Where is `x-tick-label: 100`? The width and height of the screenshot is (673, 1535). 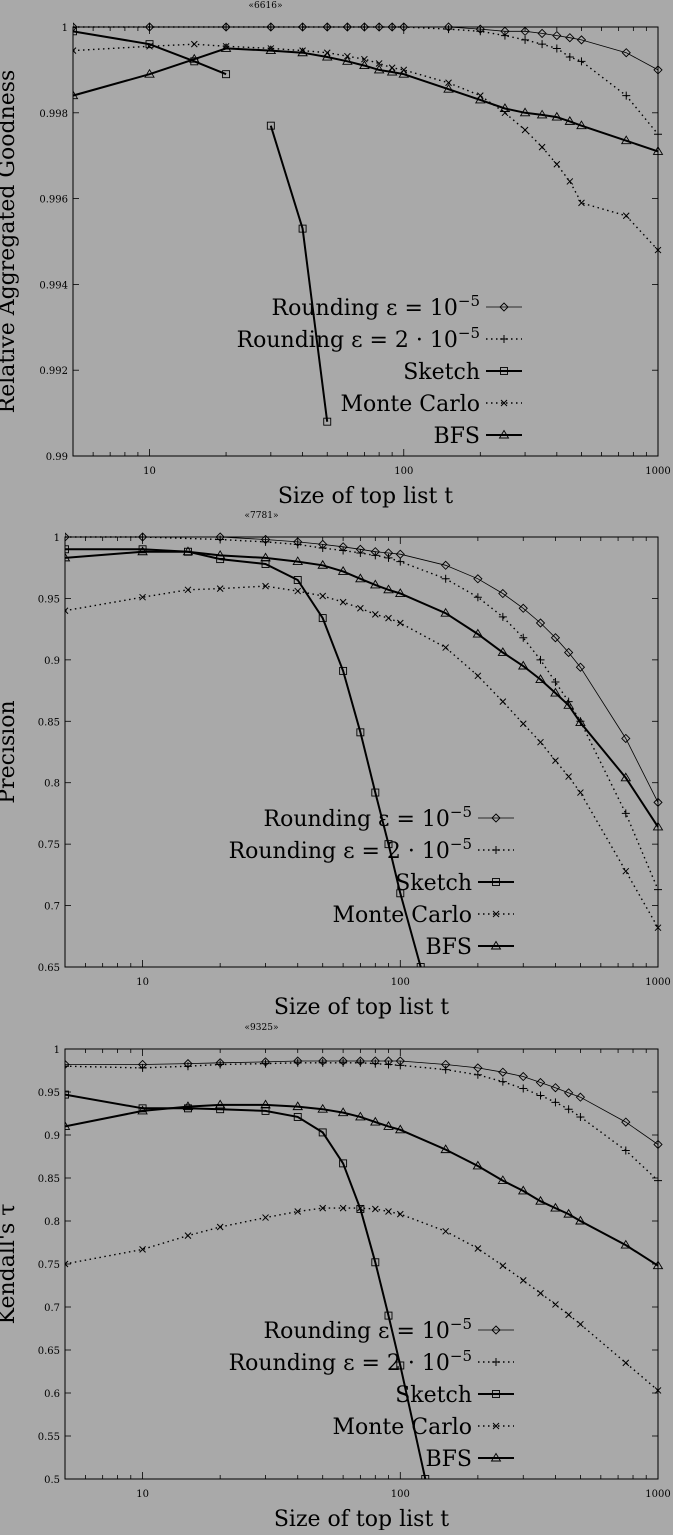 x-tick-label: 100 is located at coordinates (400, 982).